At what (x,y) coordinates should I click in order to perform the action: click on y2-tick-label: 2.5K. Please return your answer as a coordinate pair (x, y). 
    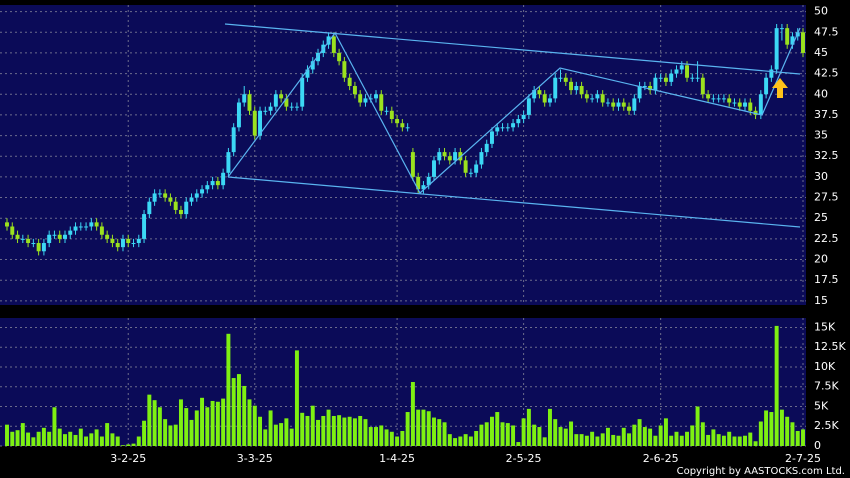
    Looking at the image, I should click on (826, 425).